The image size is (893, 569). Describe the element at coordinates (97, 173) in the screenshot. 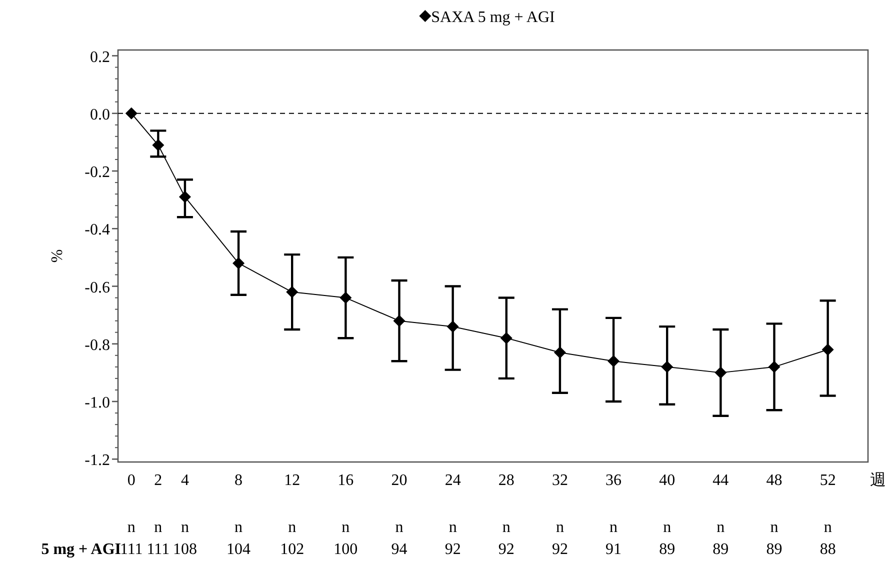

I see `y-tick-label: -0.2` at that location.